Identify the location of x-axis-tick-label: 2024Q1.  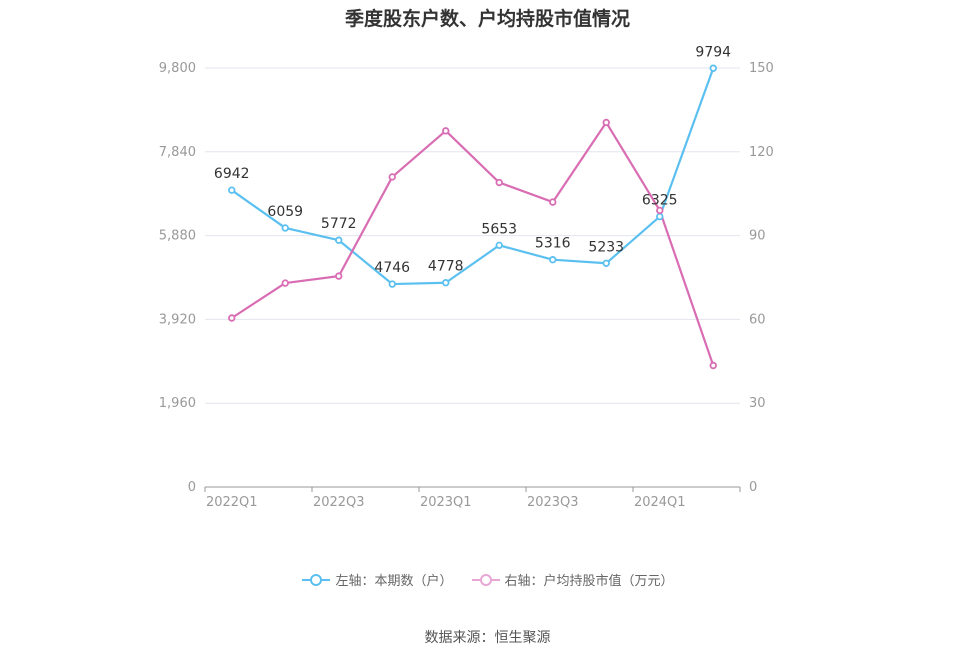
(660, 502).